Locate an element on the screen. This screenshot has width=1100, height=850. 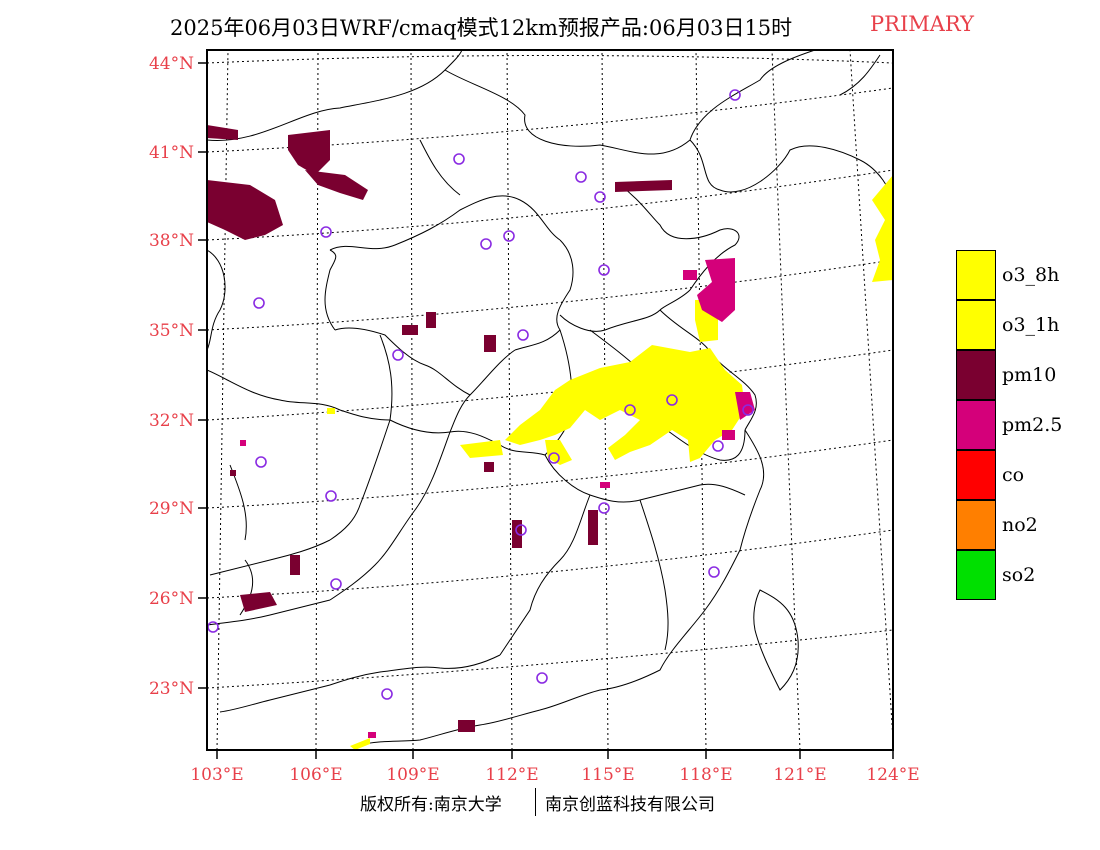
longitude-label-115e: 115°E is located at coordinates (608, 775).